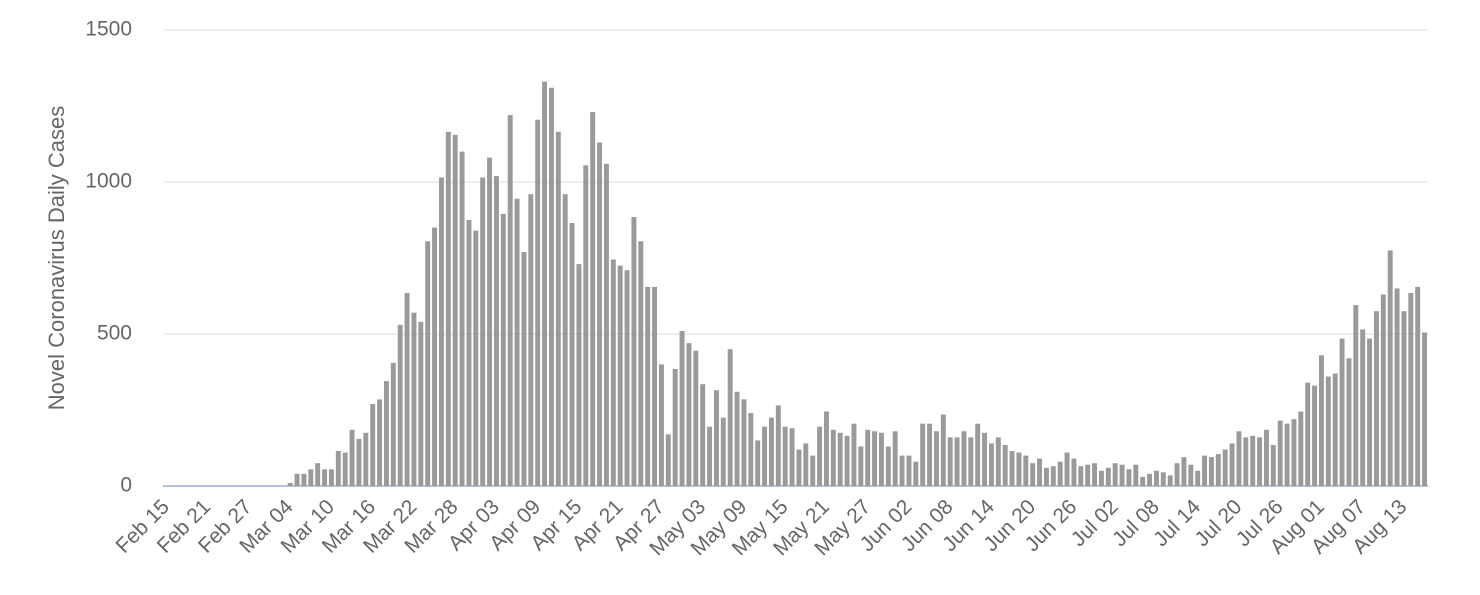  What do you see at coordinates (1219, 523) in the screenshot?
I see `x-tick-label: Jul 20` at bounding box center [1219, 523].